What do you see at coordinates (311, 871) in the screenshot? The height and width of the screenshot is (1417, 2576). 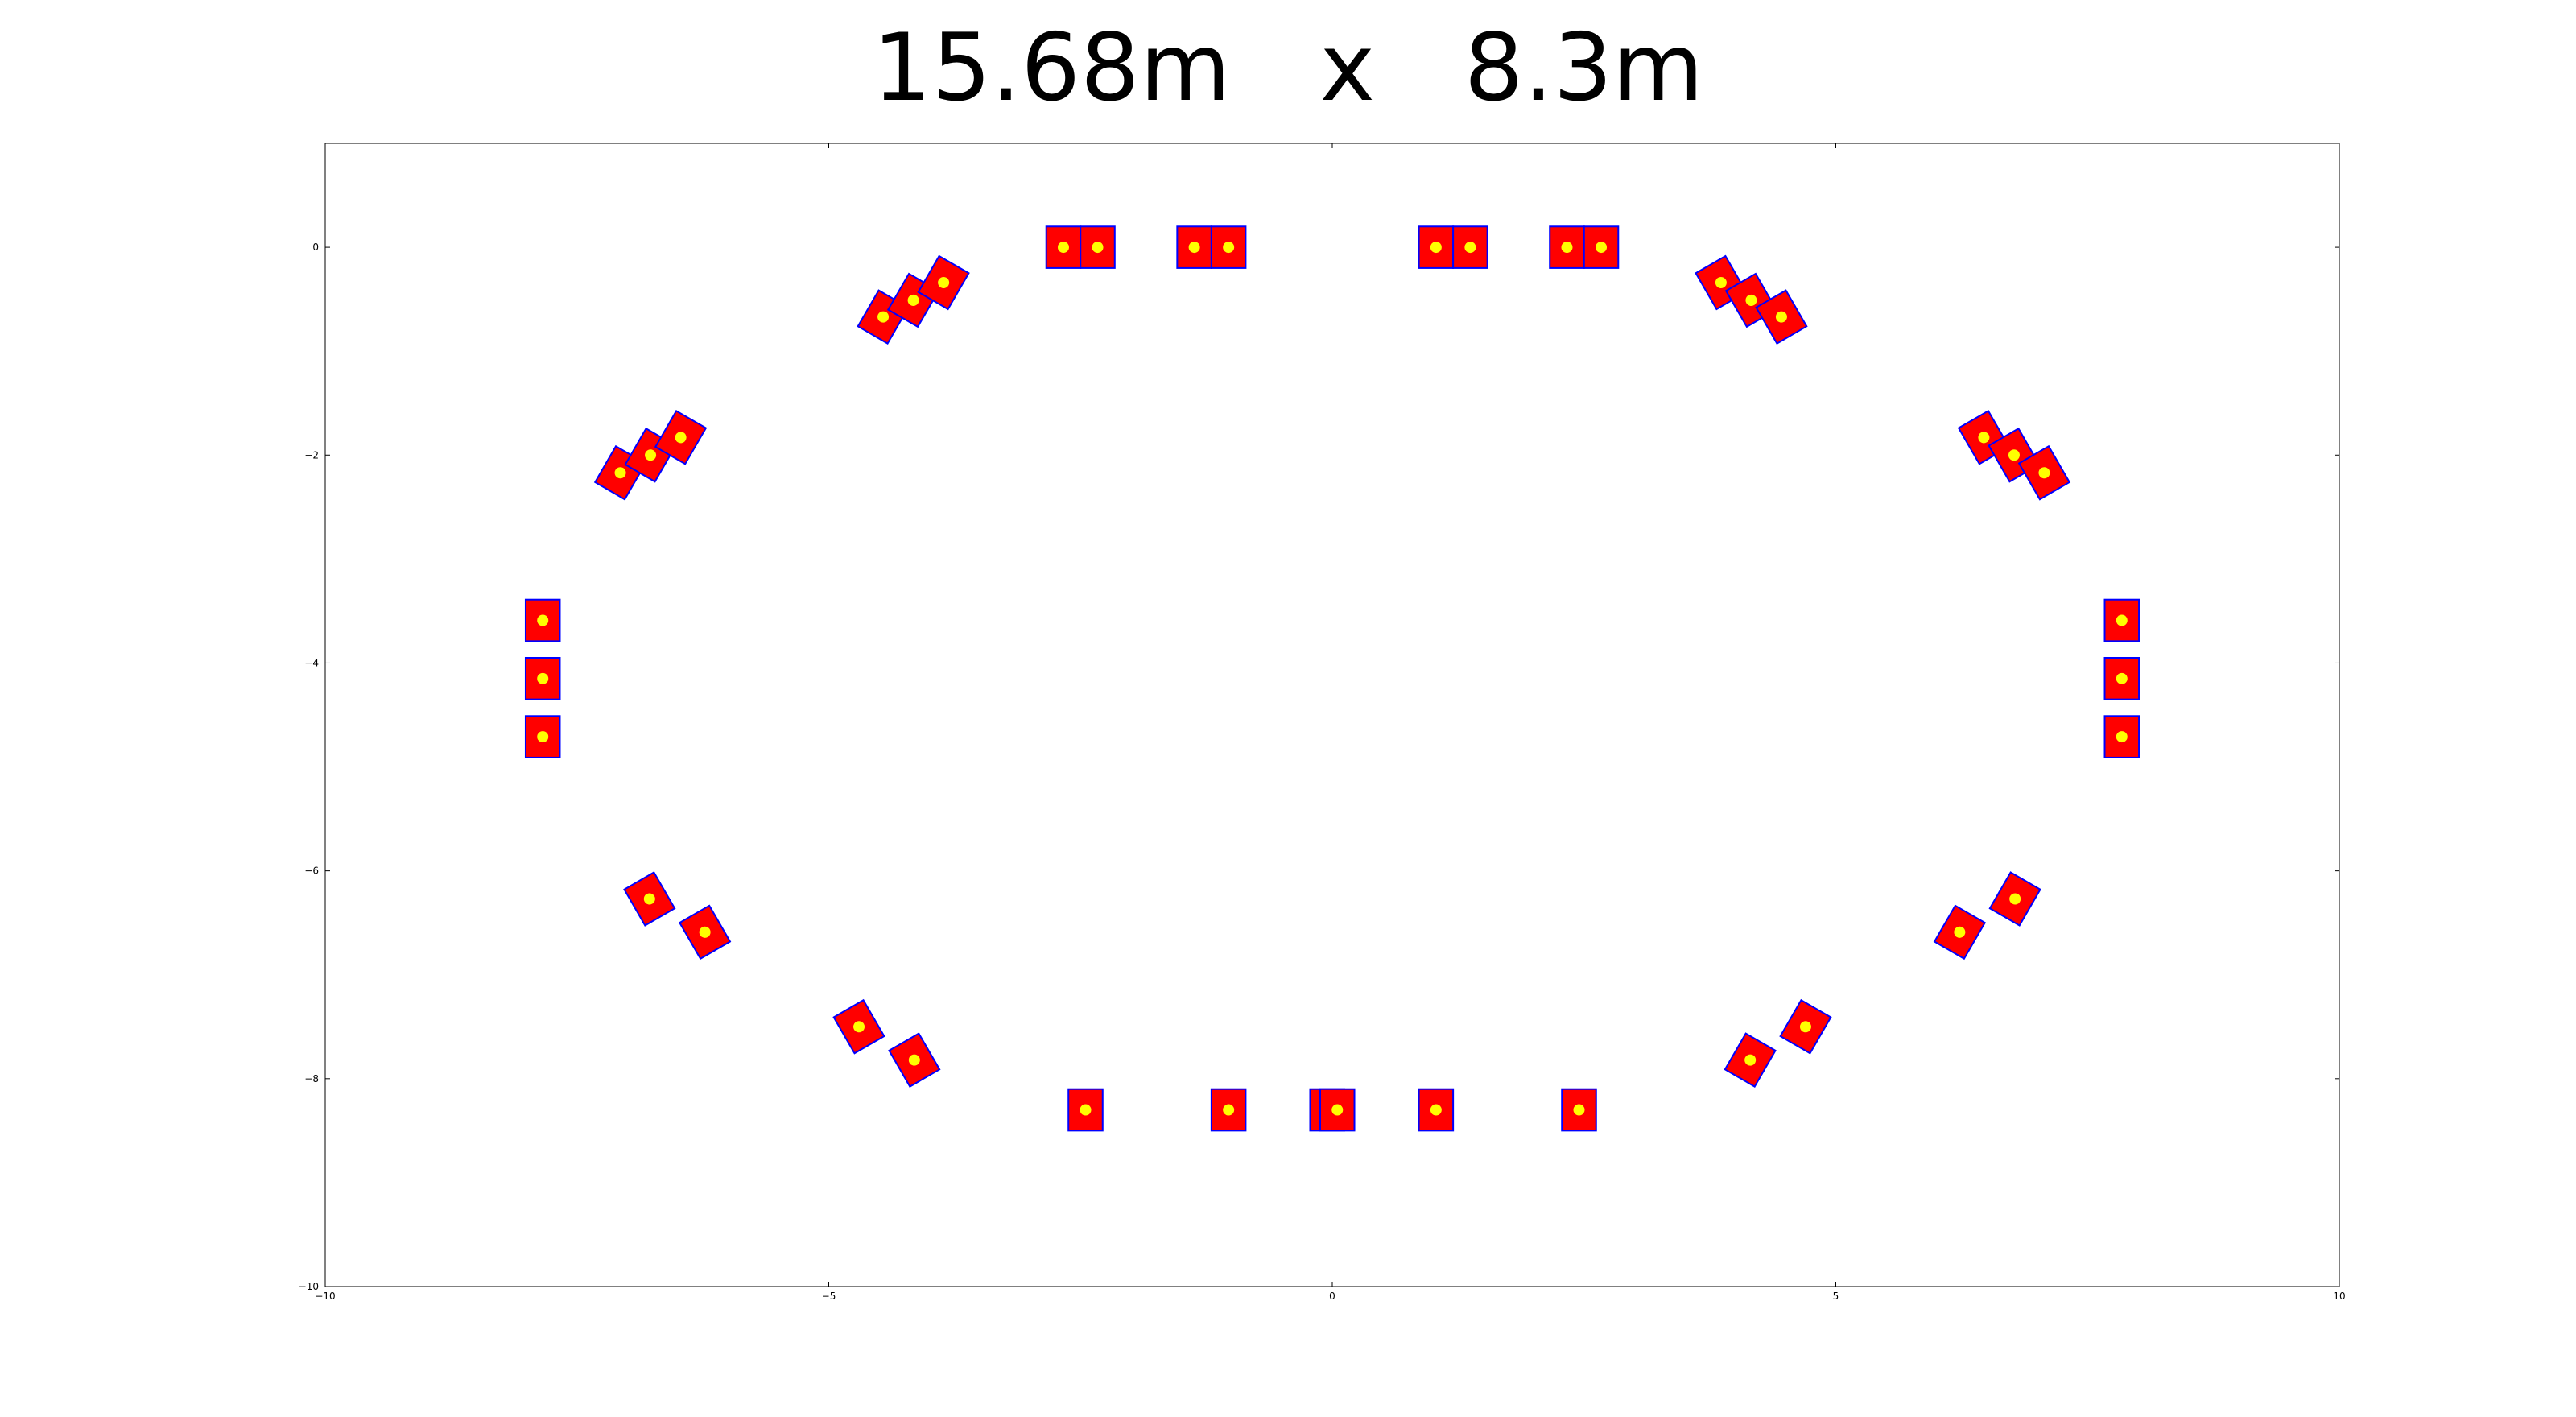 I see `y-tick-label: −6` at bounding box center [311, 871].